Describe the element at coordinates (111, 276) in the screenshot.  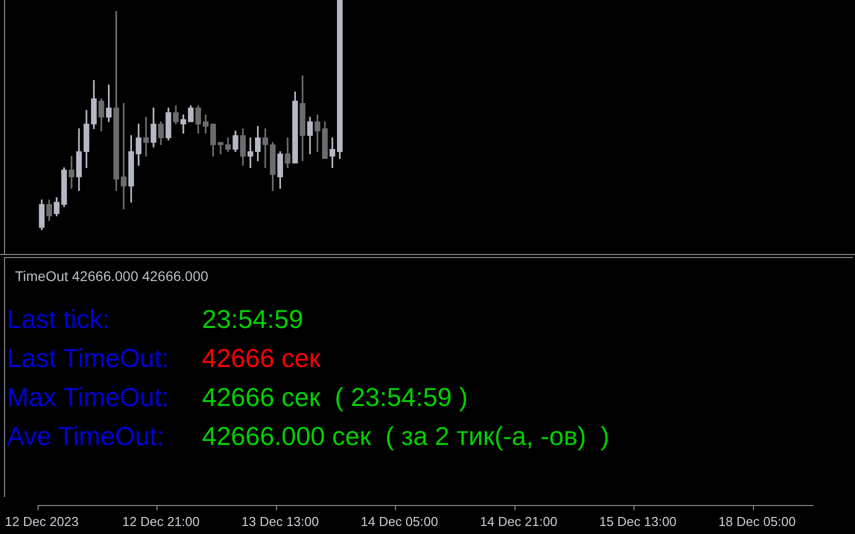
I see `text: TimeOut 42666.000 42666.000` at that location.